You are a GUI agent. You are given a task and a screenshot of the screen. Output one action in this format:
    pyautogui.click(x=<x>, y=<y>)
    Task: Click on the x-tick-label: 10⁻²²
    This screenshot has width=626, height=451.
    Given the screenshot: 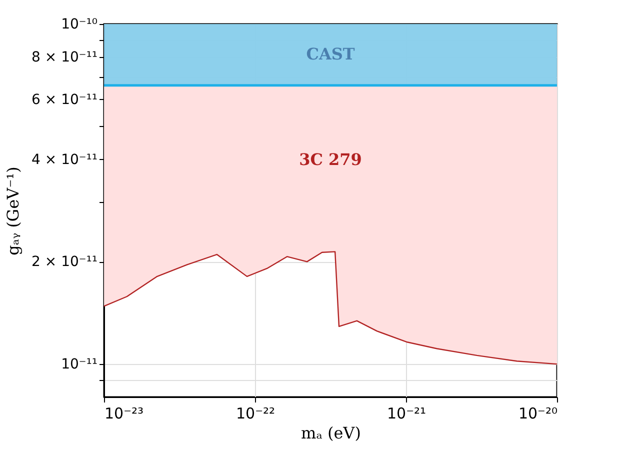 What is the action you would take?
    pyautogui.click(x=256, y=413)
    